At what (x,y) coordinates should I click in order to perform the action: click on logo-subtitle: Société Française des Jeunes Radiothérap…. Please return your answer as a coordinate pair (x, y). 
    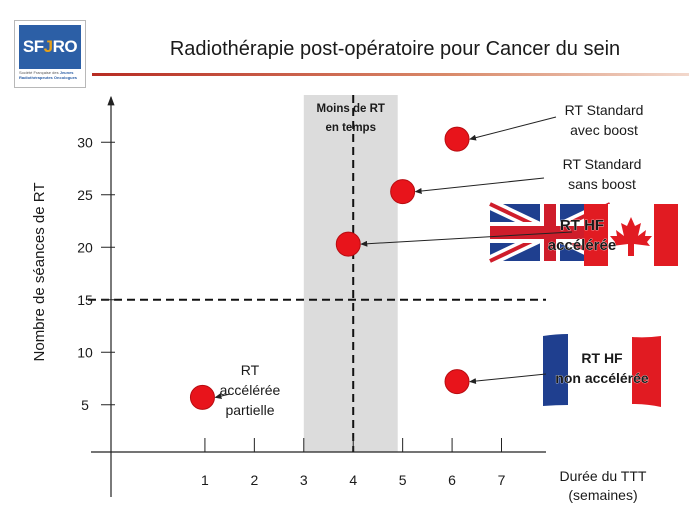
    Looking at the image, I should click on (51, 75).